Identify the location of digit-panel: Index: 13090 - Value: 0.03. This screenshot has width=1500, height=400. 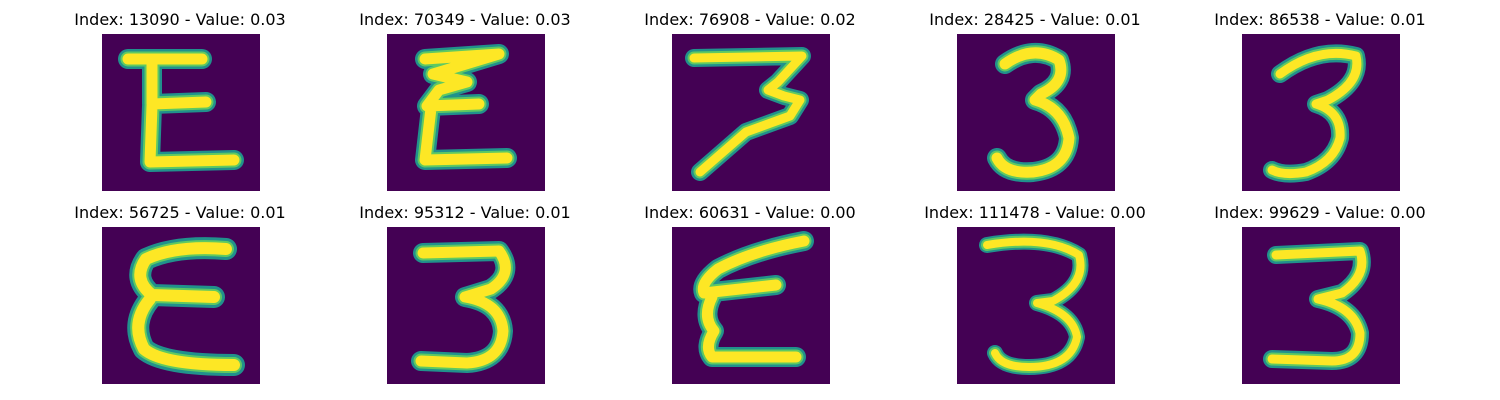
(180, 105).